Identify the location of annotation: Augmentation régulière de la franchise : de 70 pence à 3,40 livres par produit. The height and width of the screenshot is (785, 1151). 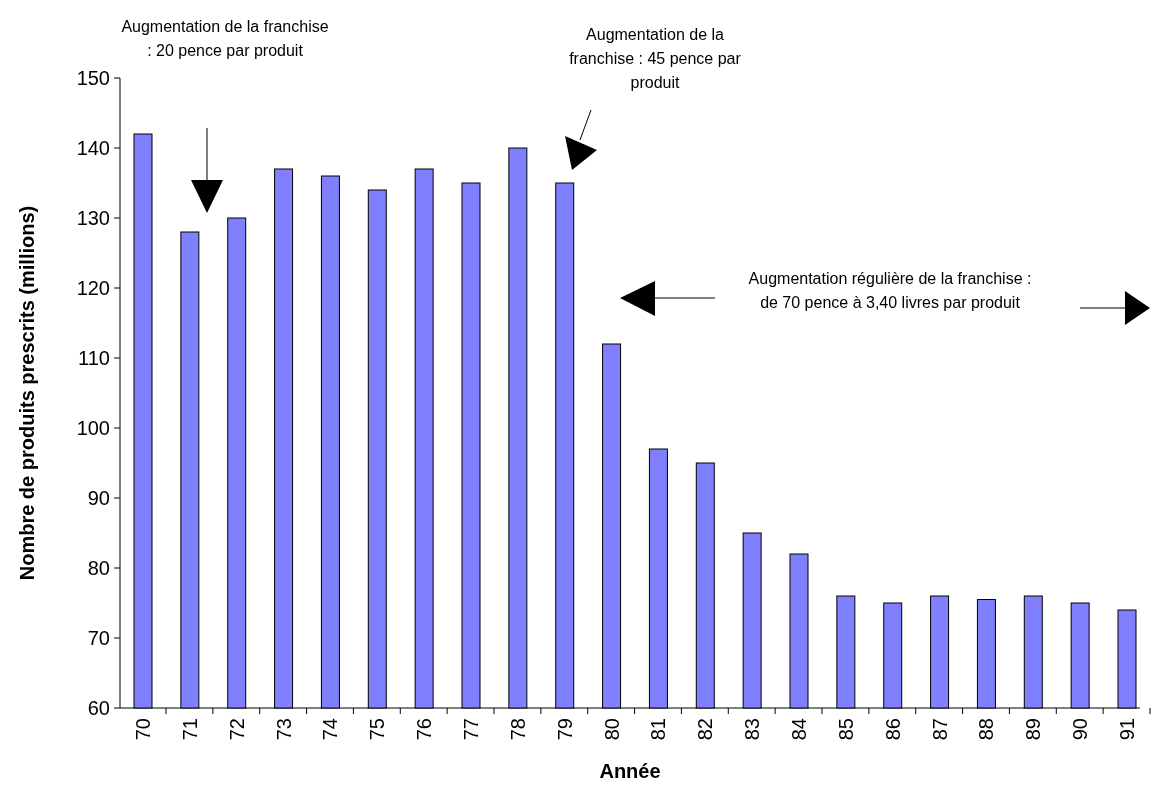
(890, 290).